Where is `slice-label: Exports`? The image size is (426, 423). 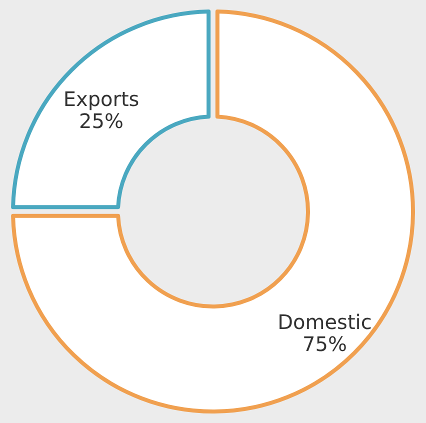 slice-label: Exports is located at coordinates (101, 98).